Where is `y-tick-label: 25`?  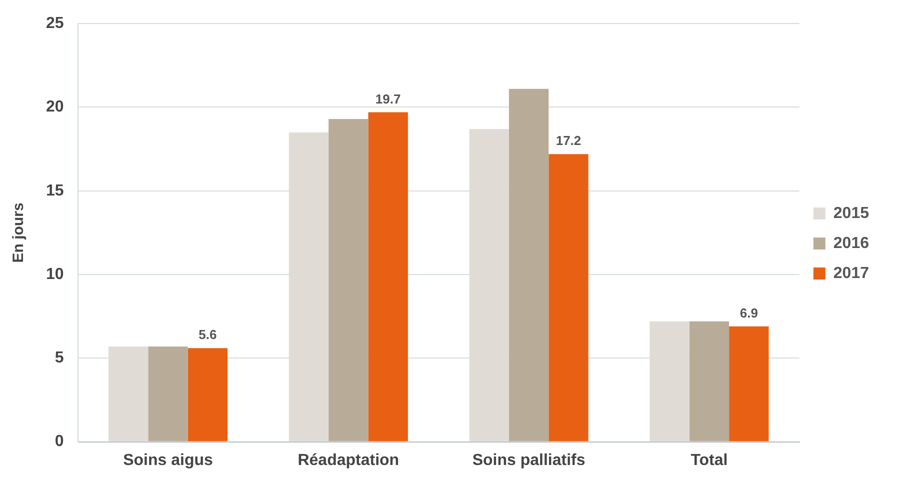
y-tick-label: 25 is located at coordinates (55, 23).